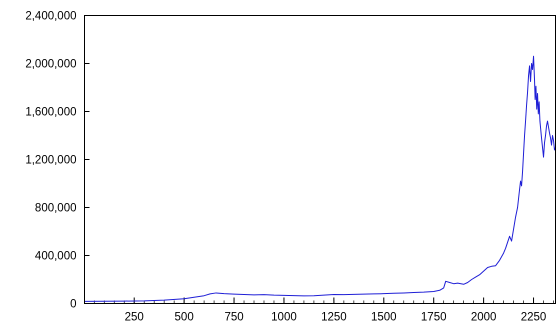 The width and height of the screenshot is (556, 327). What do you see at coordinates (233, 318) in the screenshot?
I see `x-tick-label: 750` at bounding box center [233, 318].